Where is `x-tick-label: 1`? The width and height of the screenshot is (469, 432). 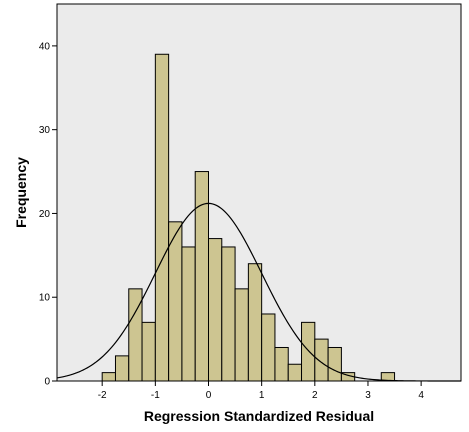
x-tick-label: 1 is located at coordinates (262, 395).